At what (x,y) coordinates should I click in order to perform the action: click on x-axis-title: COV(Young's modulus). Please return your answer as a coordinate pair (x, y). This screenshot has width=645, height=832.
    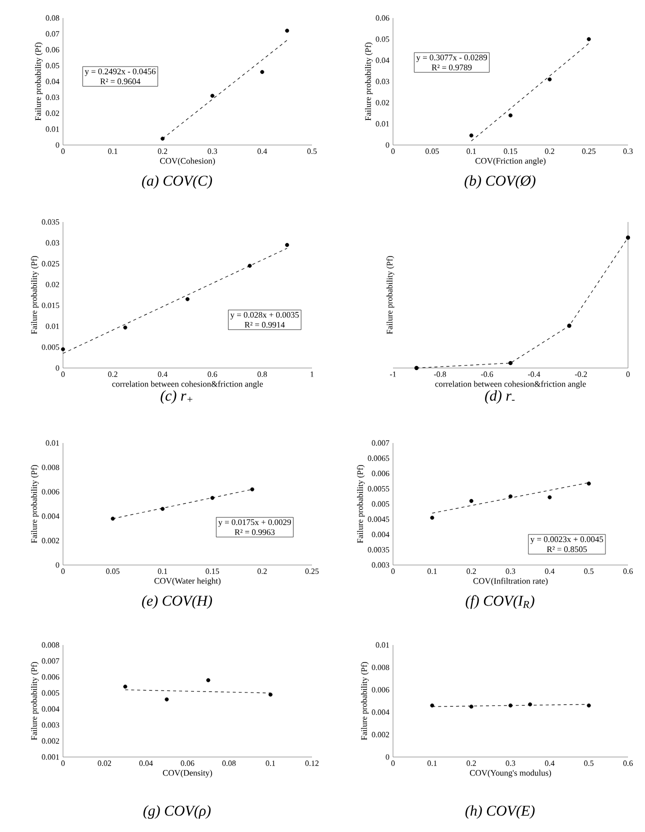
    Looking at the image, I should click on (511, 774).